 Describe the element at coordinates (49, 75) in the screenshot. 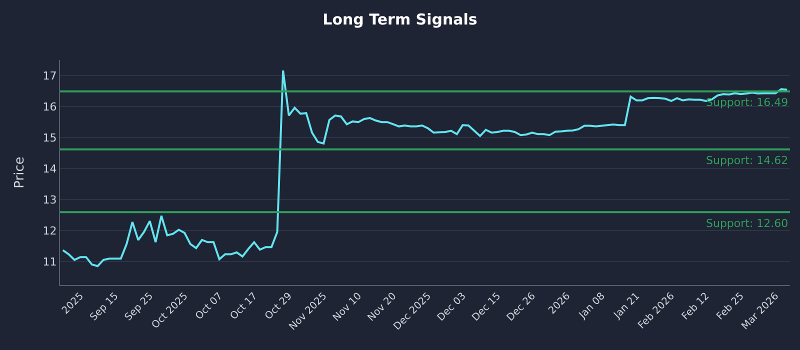

I see `y-tick-label: 17` at that location.